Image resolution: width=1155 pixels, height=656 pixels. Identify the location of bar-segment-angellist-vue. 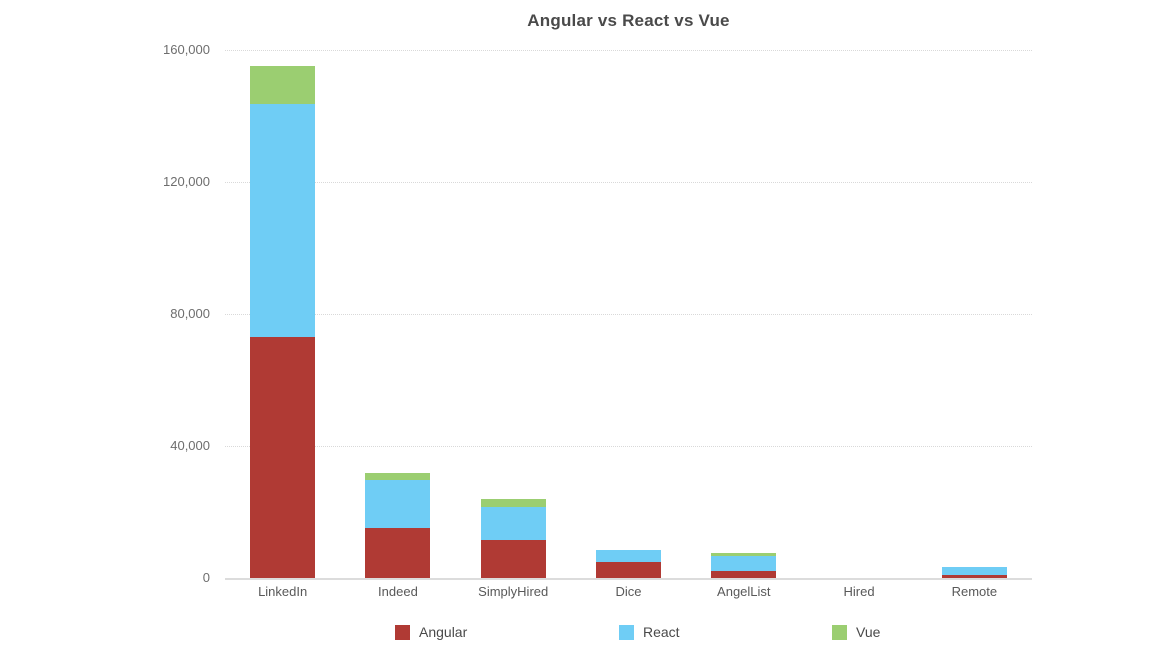
(744, 555).